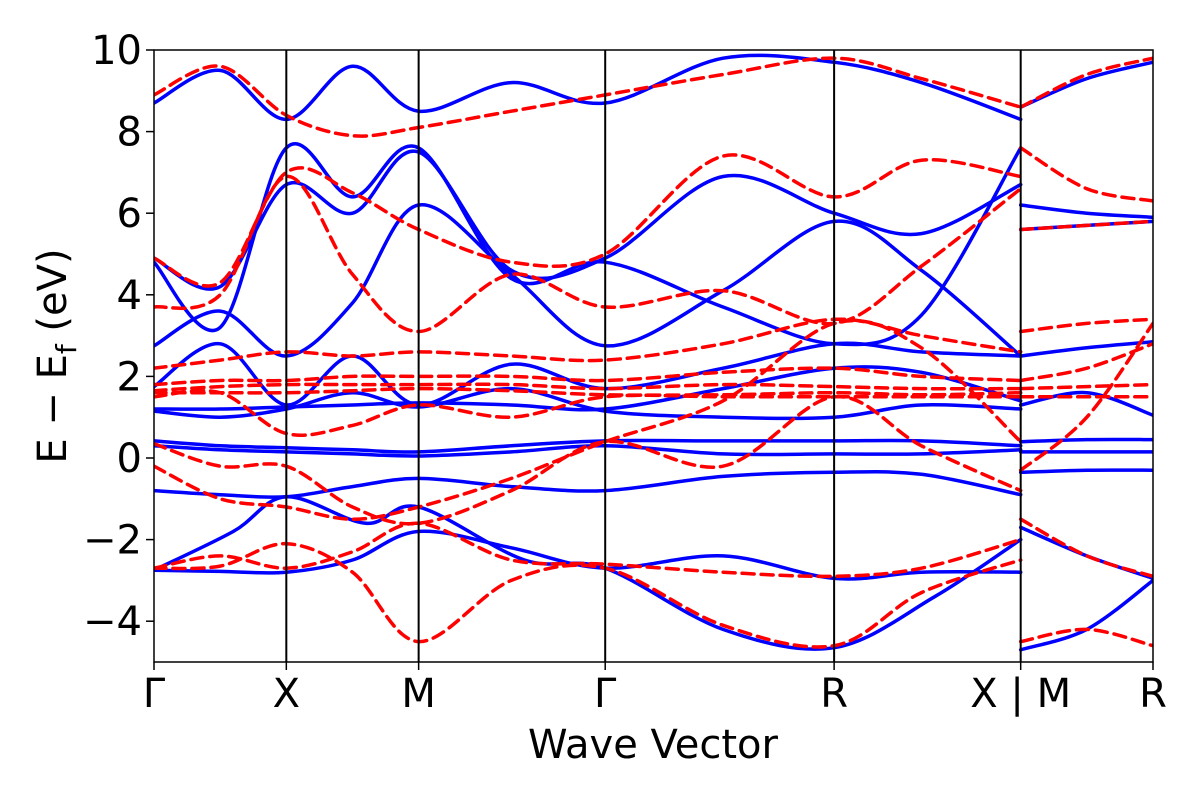 This screenshot has width=1200, height=800. What do you see at coordinates (53, 409) in the screenshot?
I see `y-axis-label-prefix: E − E` at bounding box center [53, 409].